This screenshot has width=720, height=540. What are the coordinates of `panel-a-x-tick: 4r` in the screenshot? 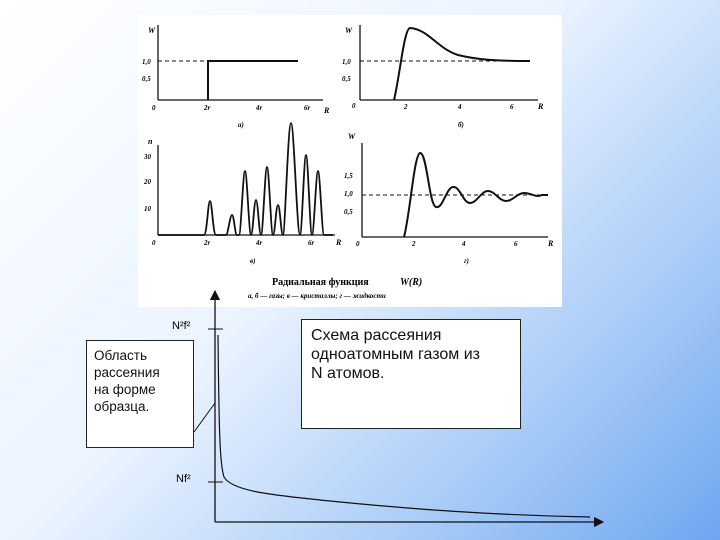 It's located at (259, 108).